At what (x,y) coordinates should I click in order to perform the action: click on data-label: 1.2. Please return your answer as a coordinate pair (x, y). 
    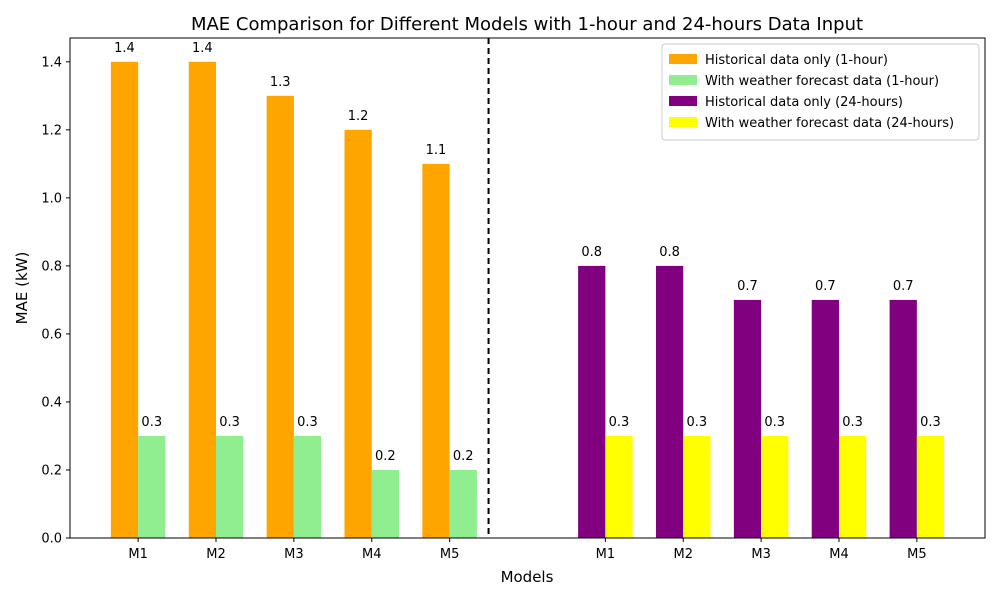
    Looking at the image, I should click on (358, 116).